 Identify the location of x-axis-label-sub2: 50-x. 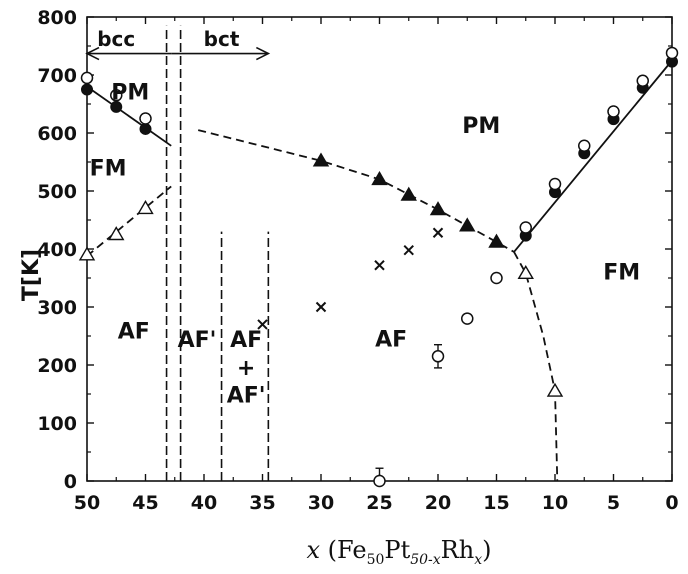
(425, 560).